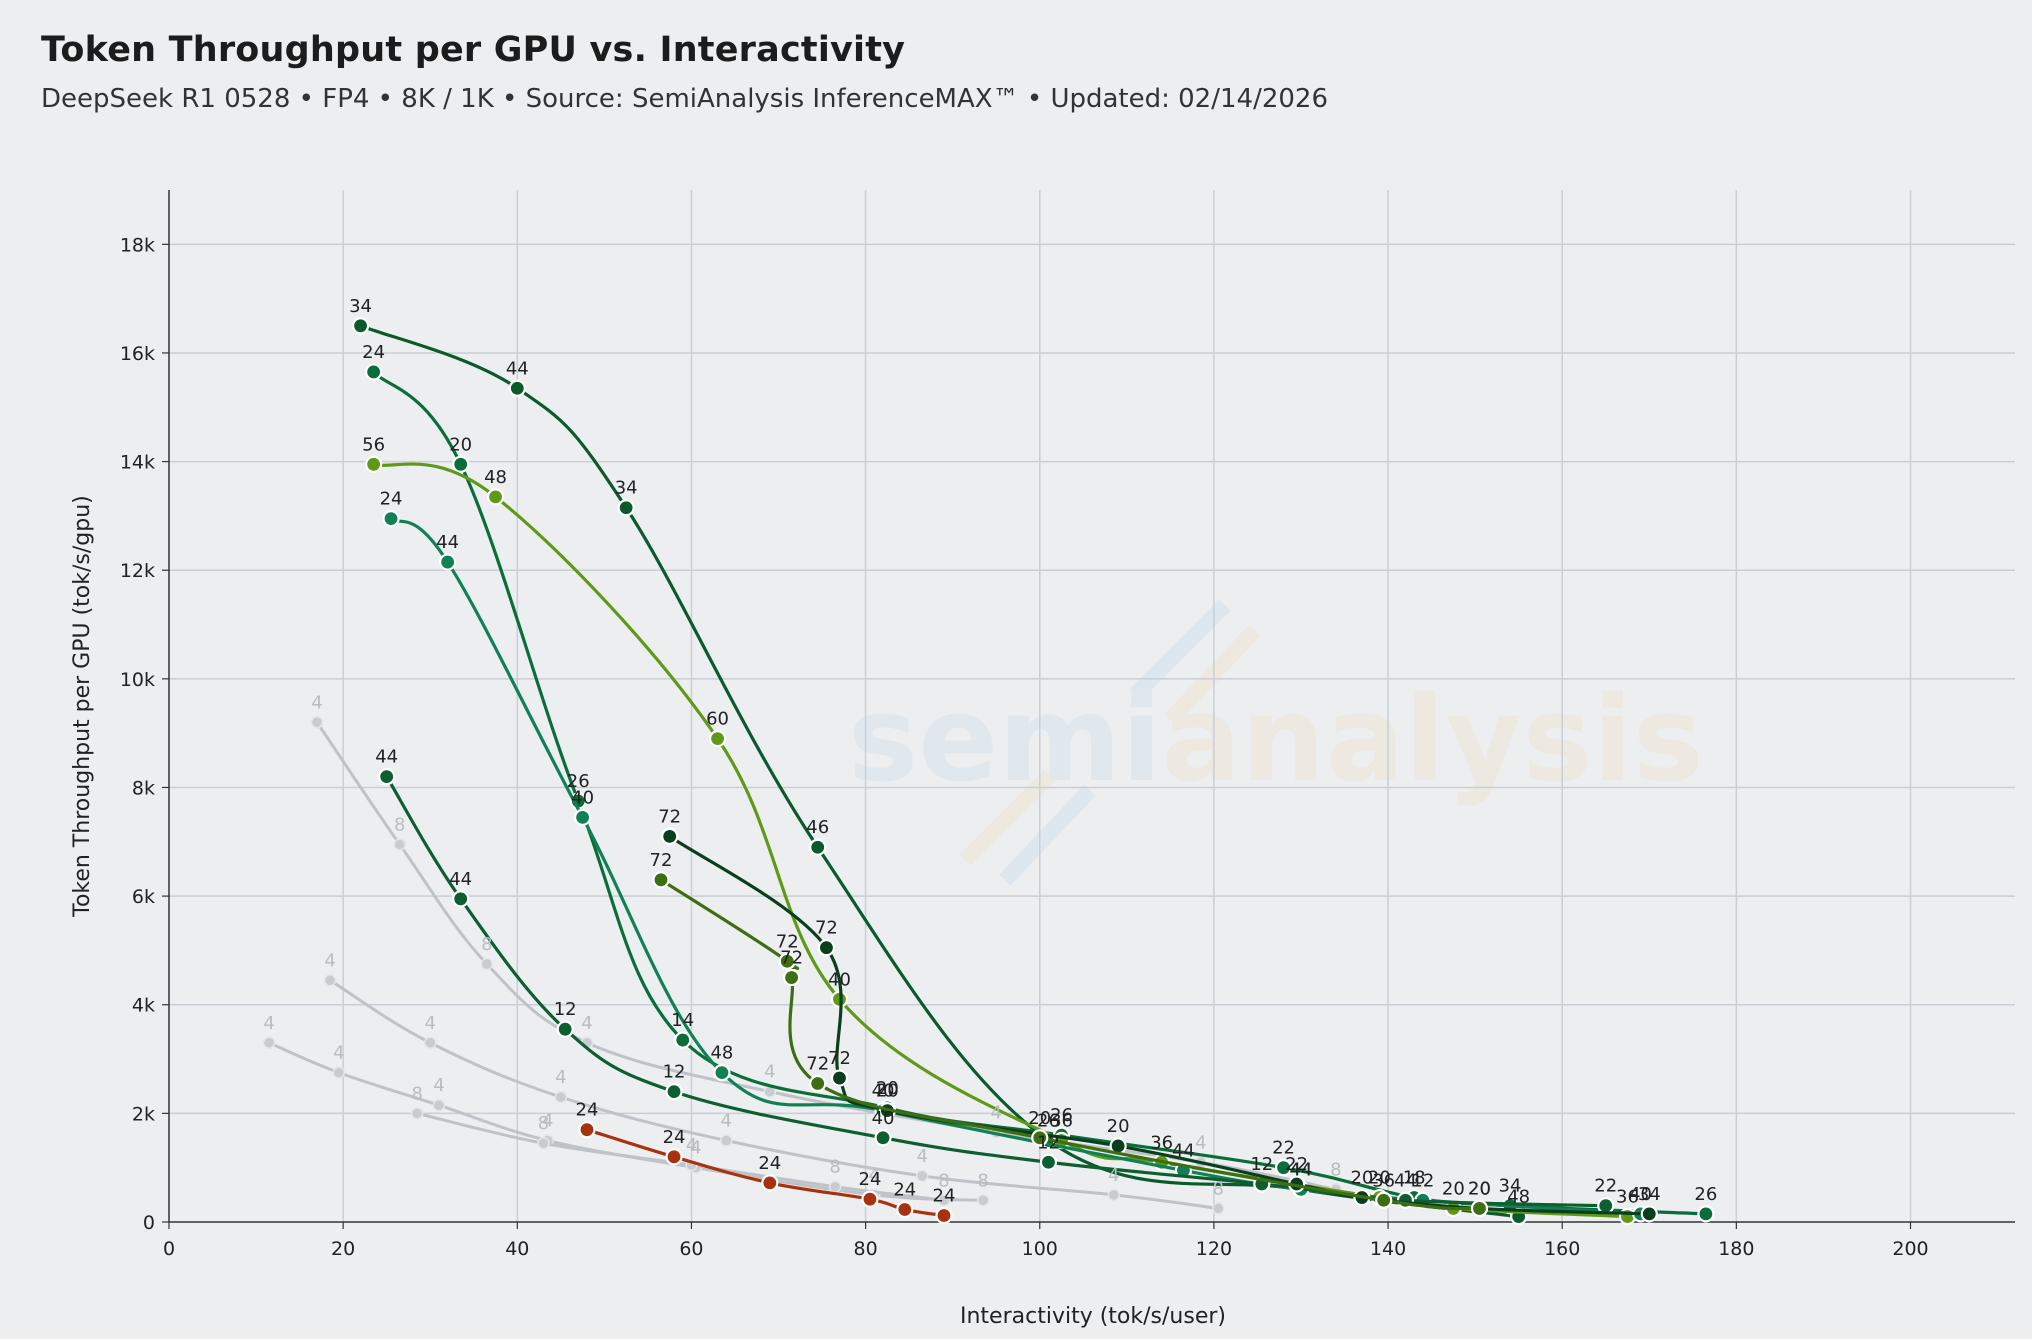 The width and height of the screenshot is (2032, 1339). What do you see at coordinates (150, 788) in the screenshot?
I see `y-tick: 8k` at bounding box center [150, 788].